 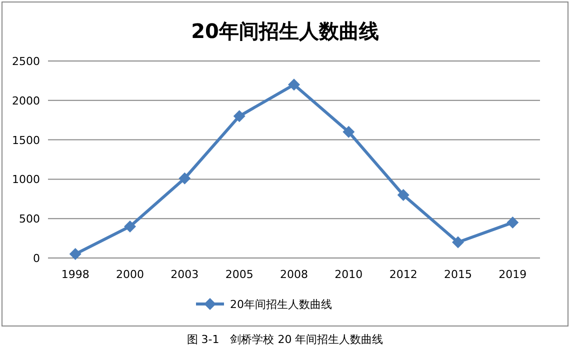 I want to click on y-tick-label: 2000, so click(x=26, y=101).